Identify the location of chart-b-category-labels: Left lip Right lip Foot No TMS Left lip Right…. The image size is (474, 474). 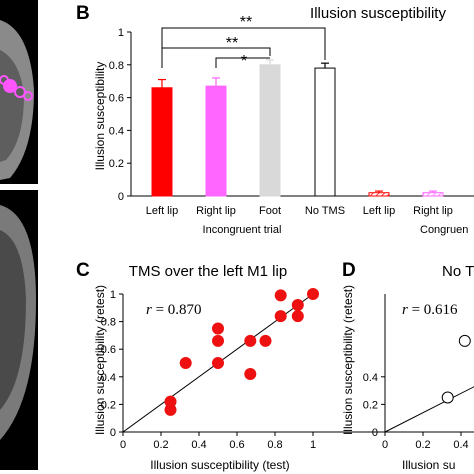
(299, 211).